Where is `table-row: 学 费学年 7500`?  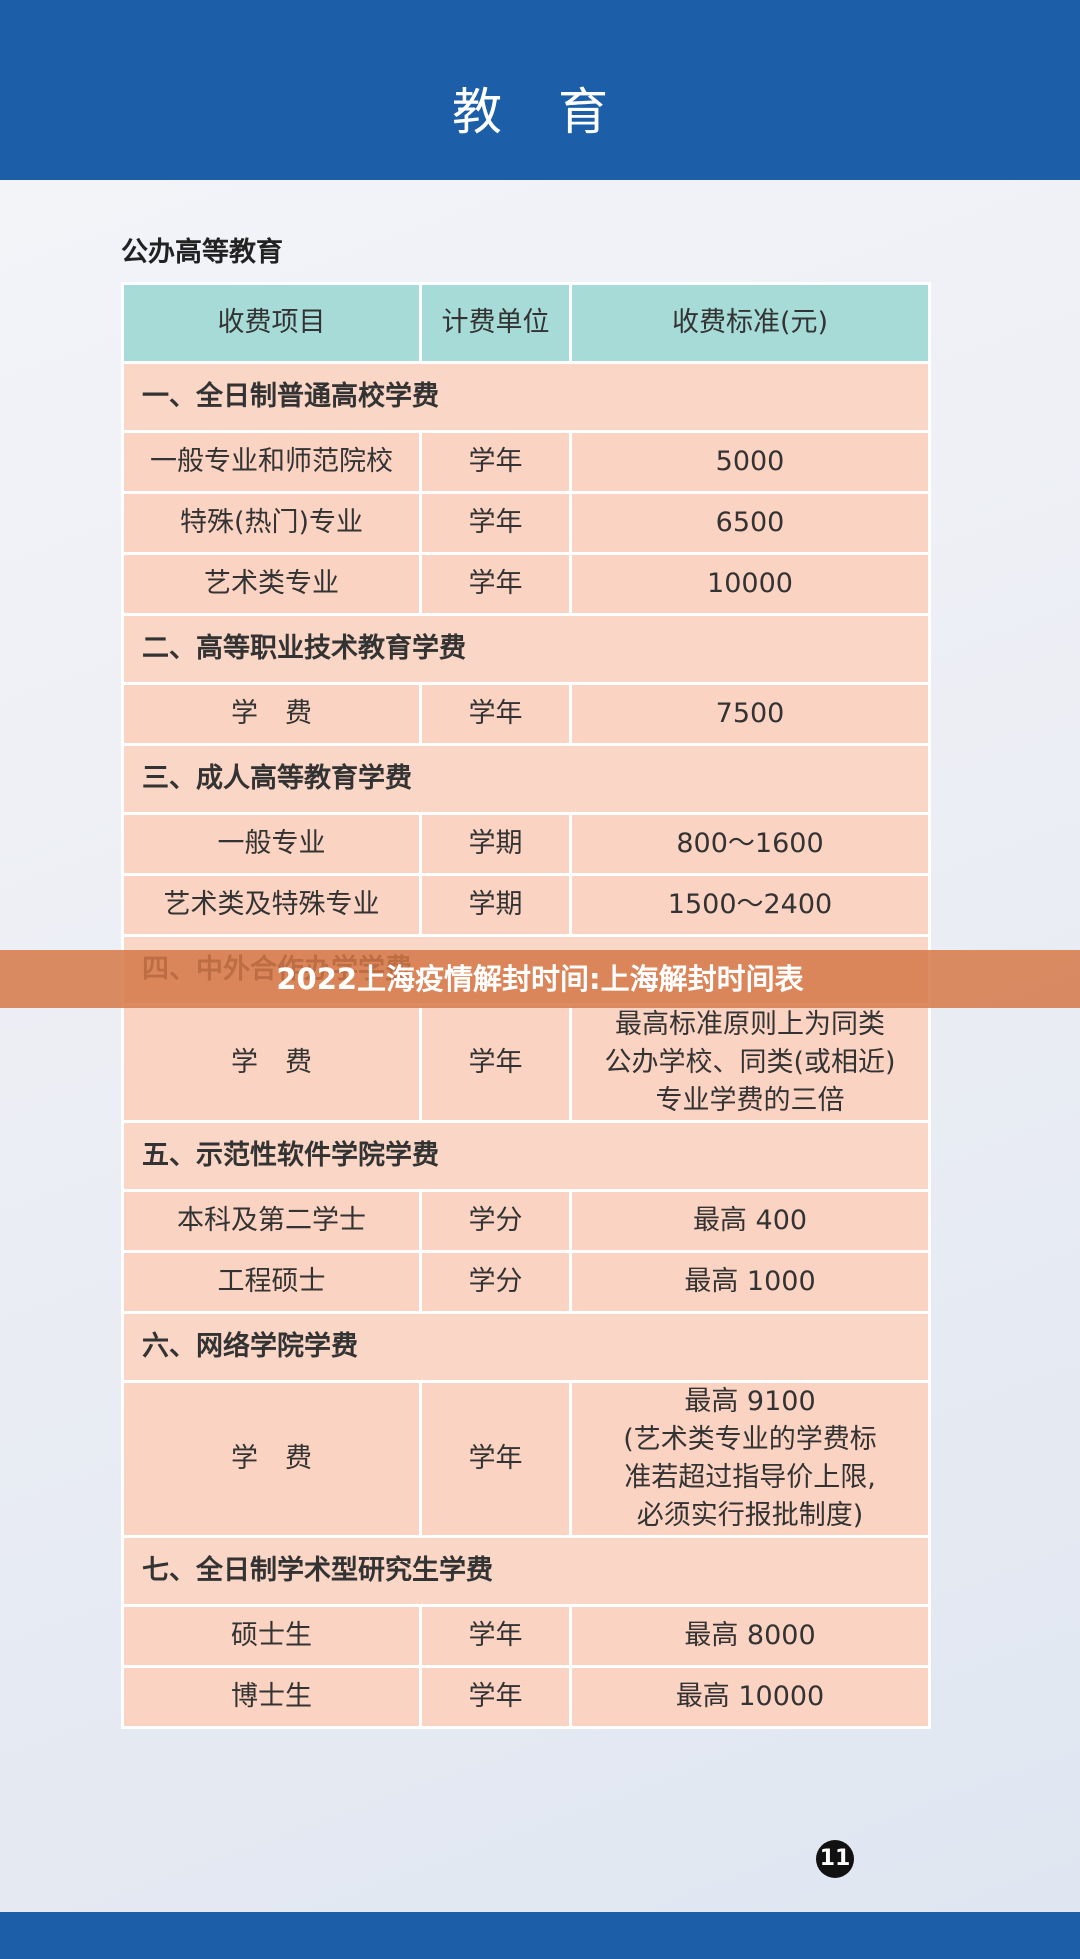
table-row: 学 费学年 7500 is located at coordinates (526, 714).